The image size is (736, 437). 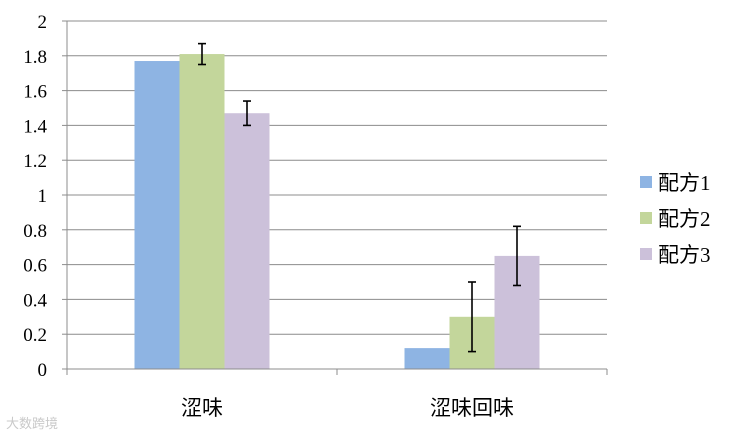 What do you see at coordinates (684, 255) in the screenshot?
I see `legend-label: 配方3` at bounding box center [684, 255].